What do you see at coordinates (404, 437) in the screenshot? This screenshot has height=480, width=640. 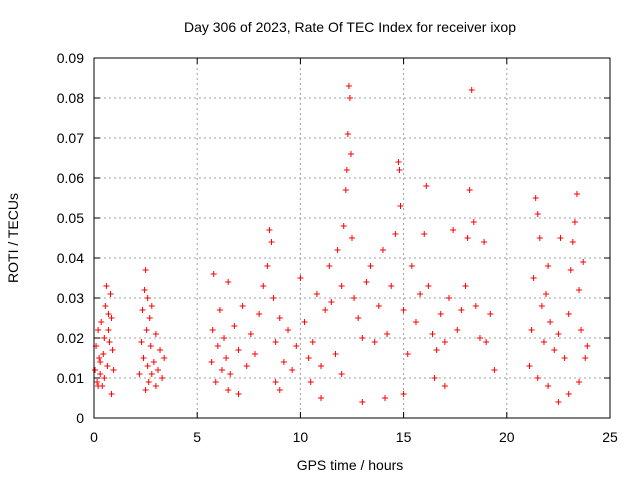 I see `x-tick-label: 15` at bounding box center [404, 437].